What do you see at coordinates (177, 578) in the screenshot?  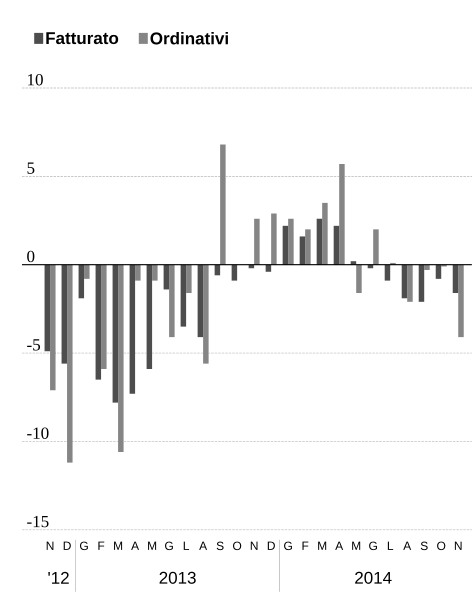 I see `text: 2013` at bounding box center [177, 578].